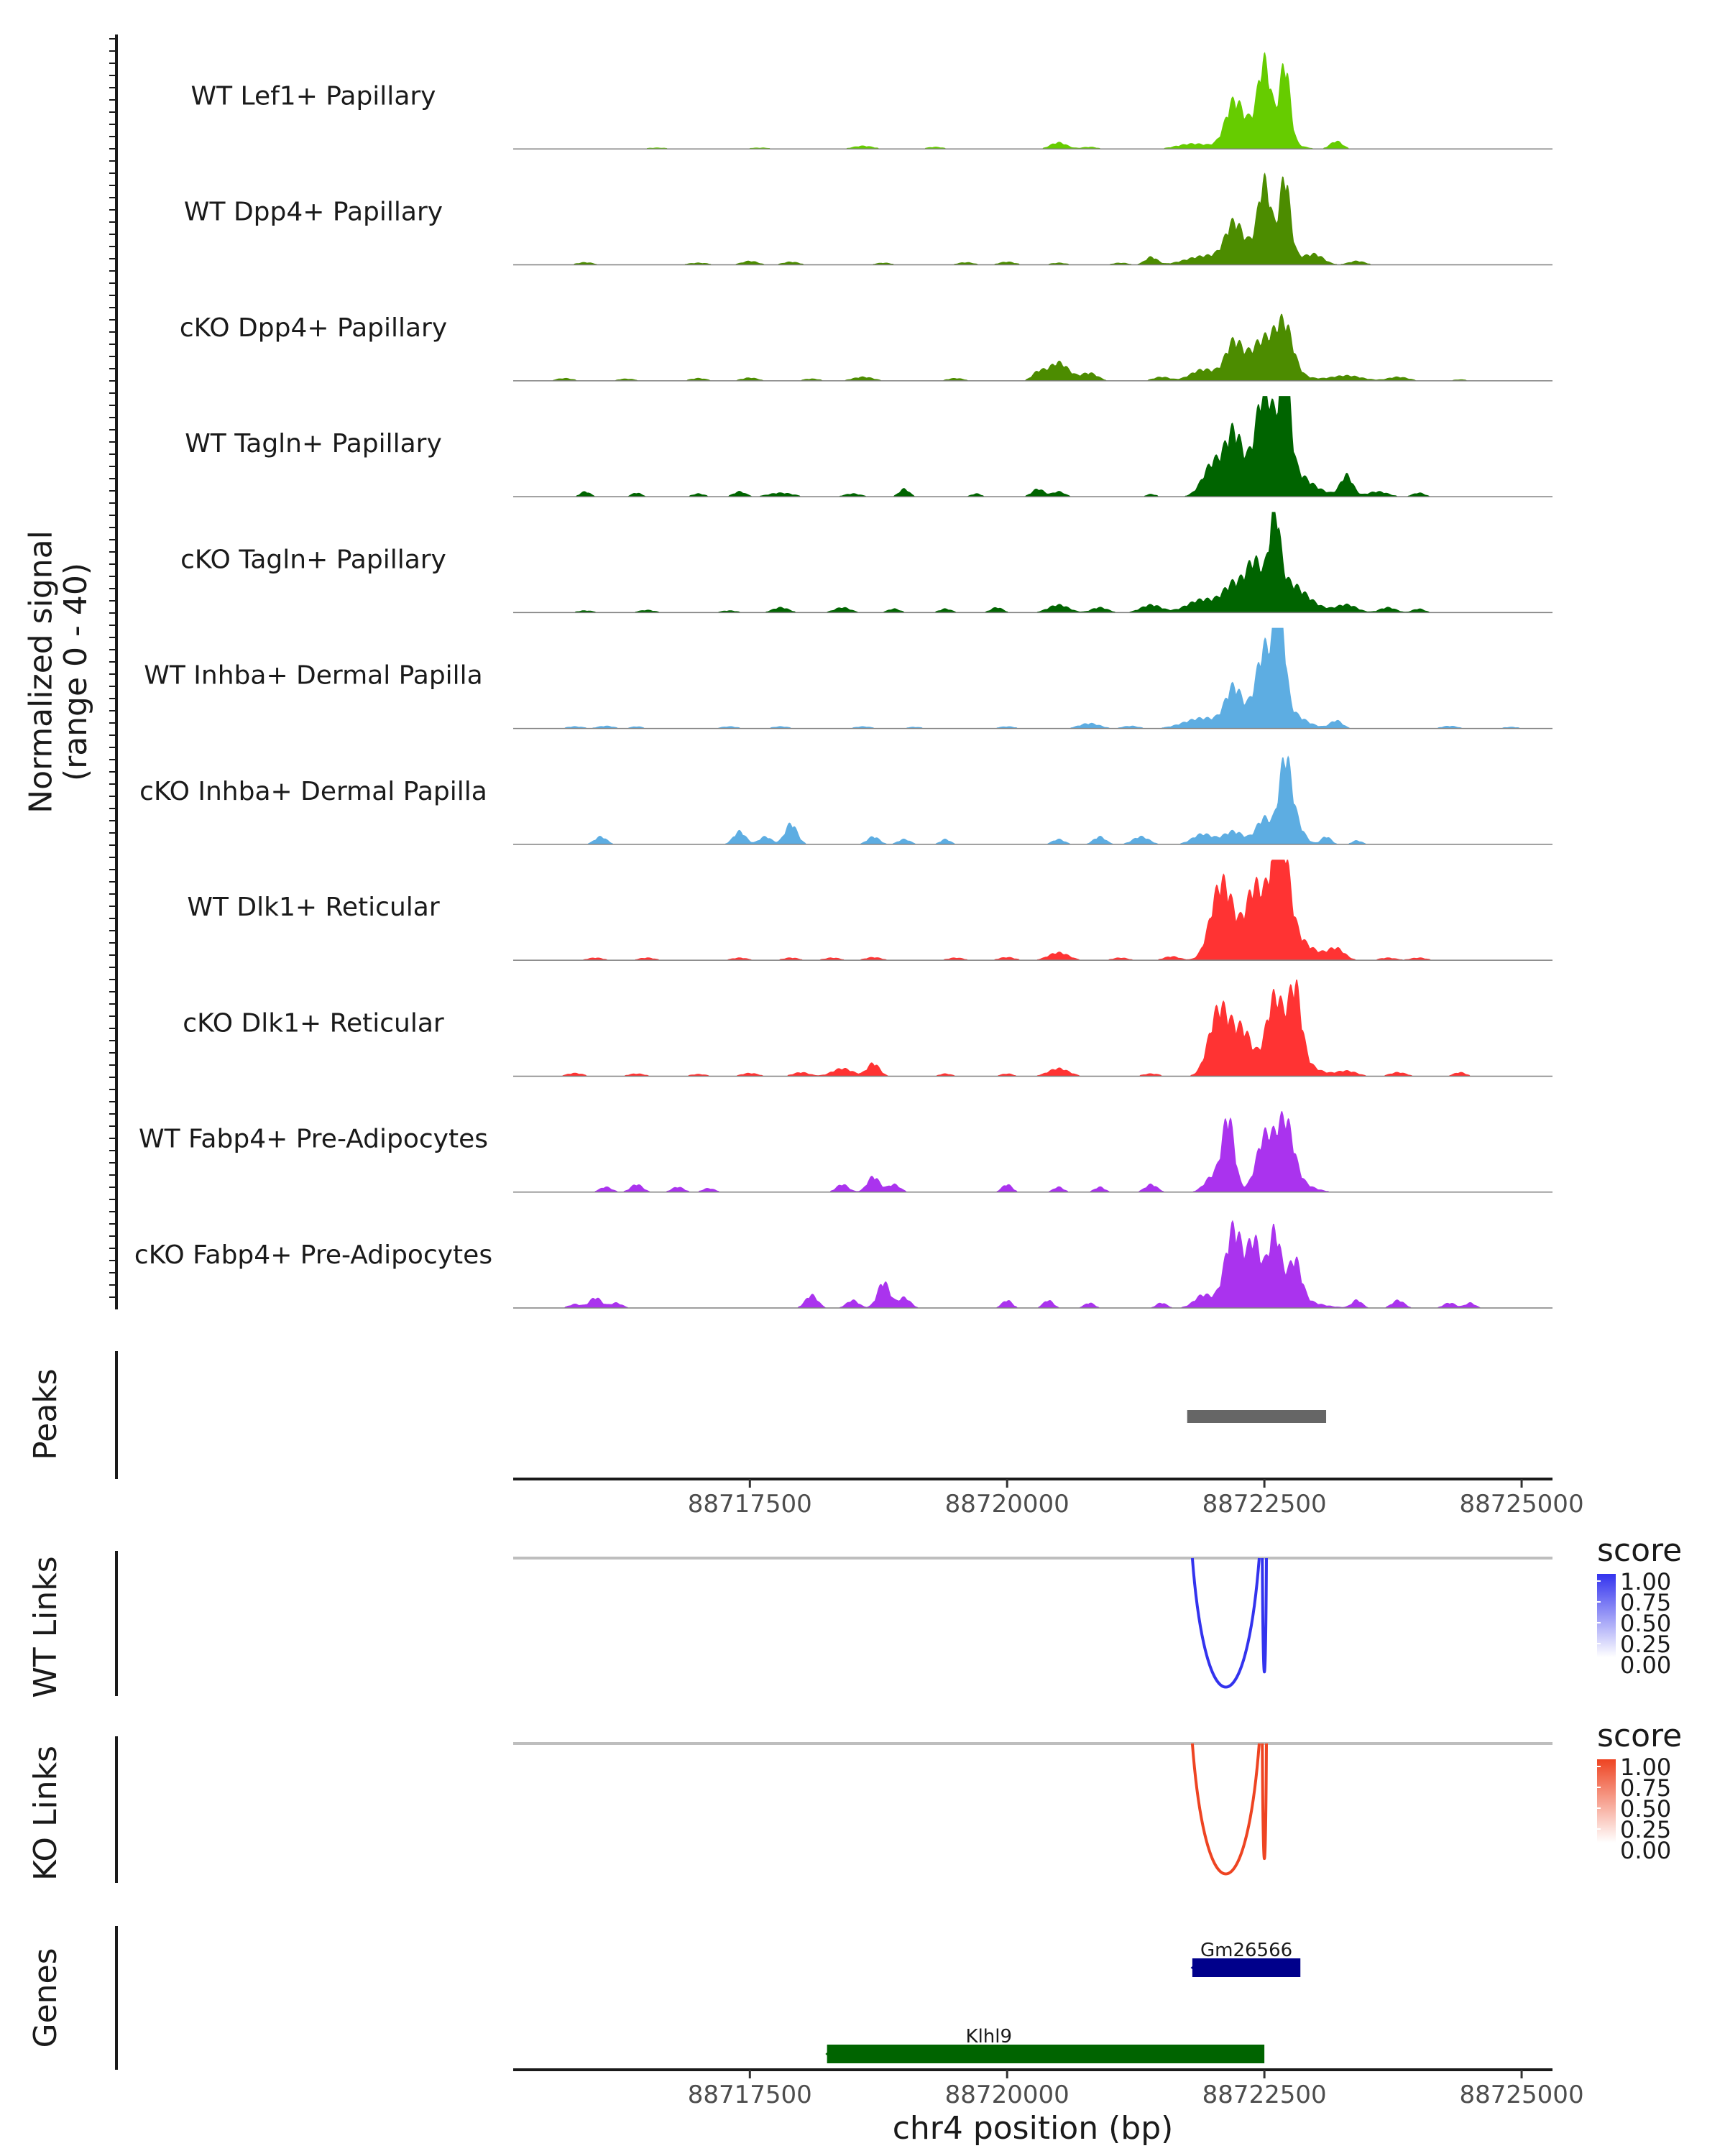 Image resolution: width=1725 pixels, height=2156 pixels. I want to click on gene-label: Klhl9, so click(989, 2037).